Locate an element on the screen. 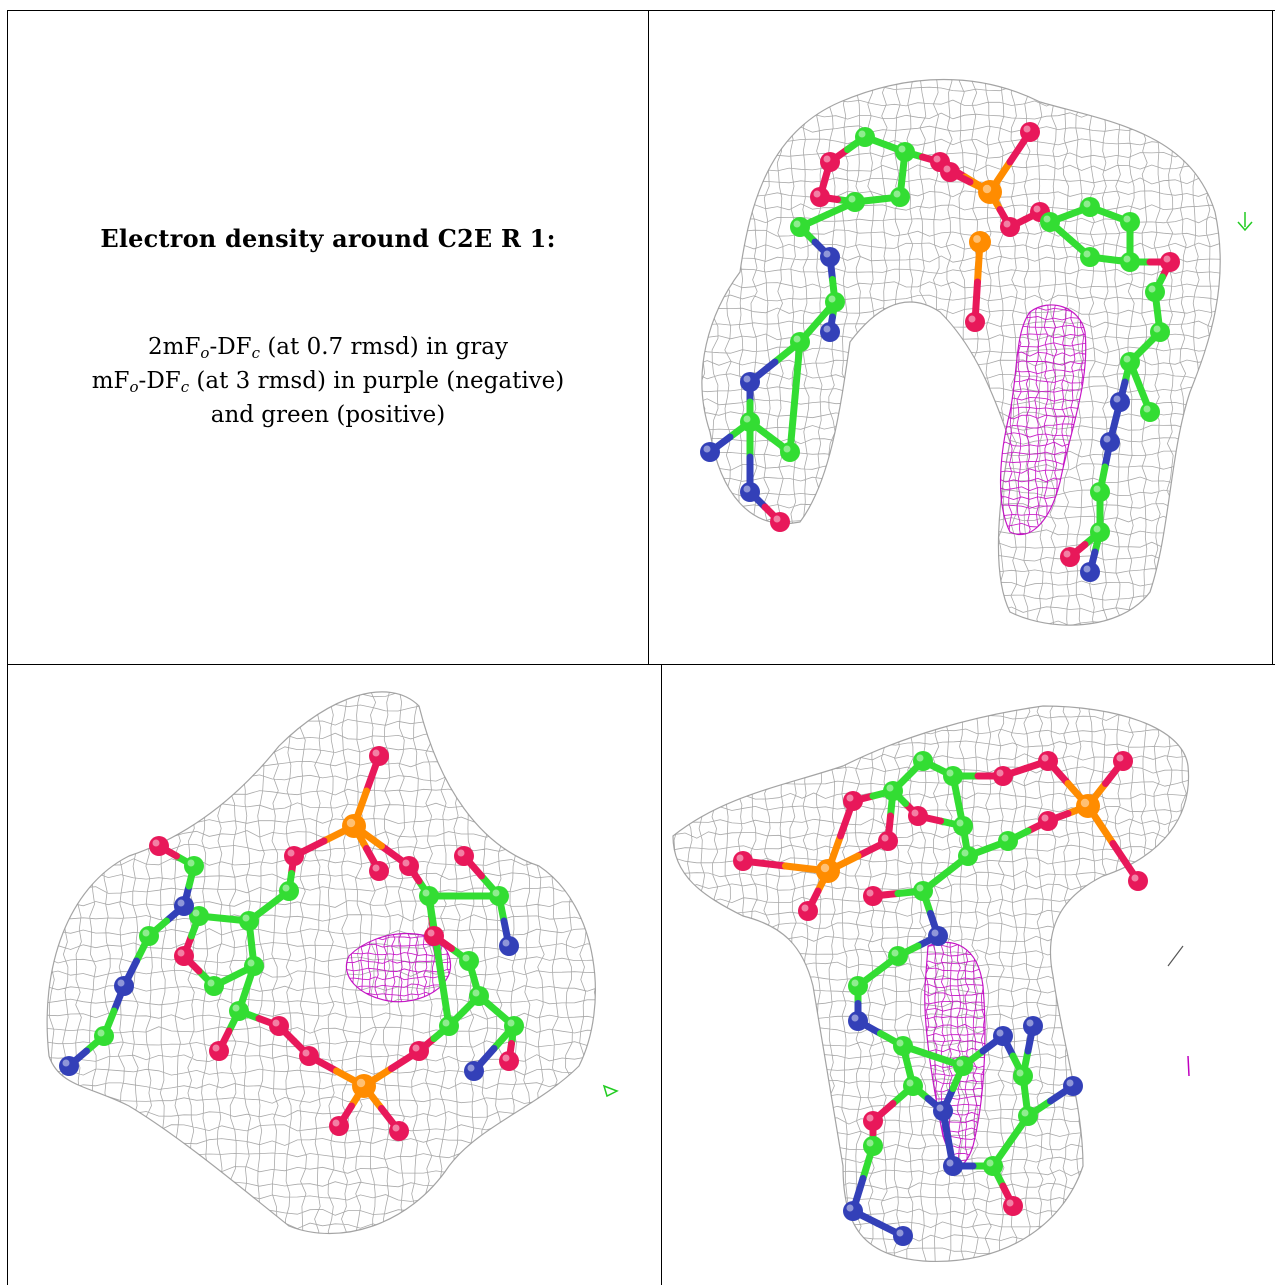 This screenshot has height=1285, width=1275. legend-line-gray: 2mFo-DFc (at 0.7 rmsd) in gray is located at coordinates (328, 348).